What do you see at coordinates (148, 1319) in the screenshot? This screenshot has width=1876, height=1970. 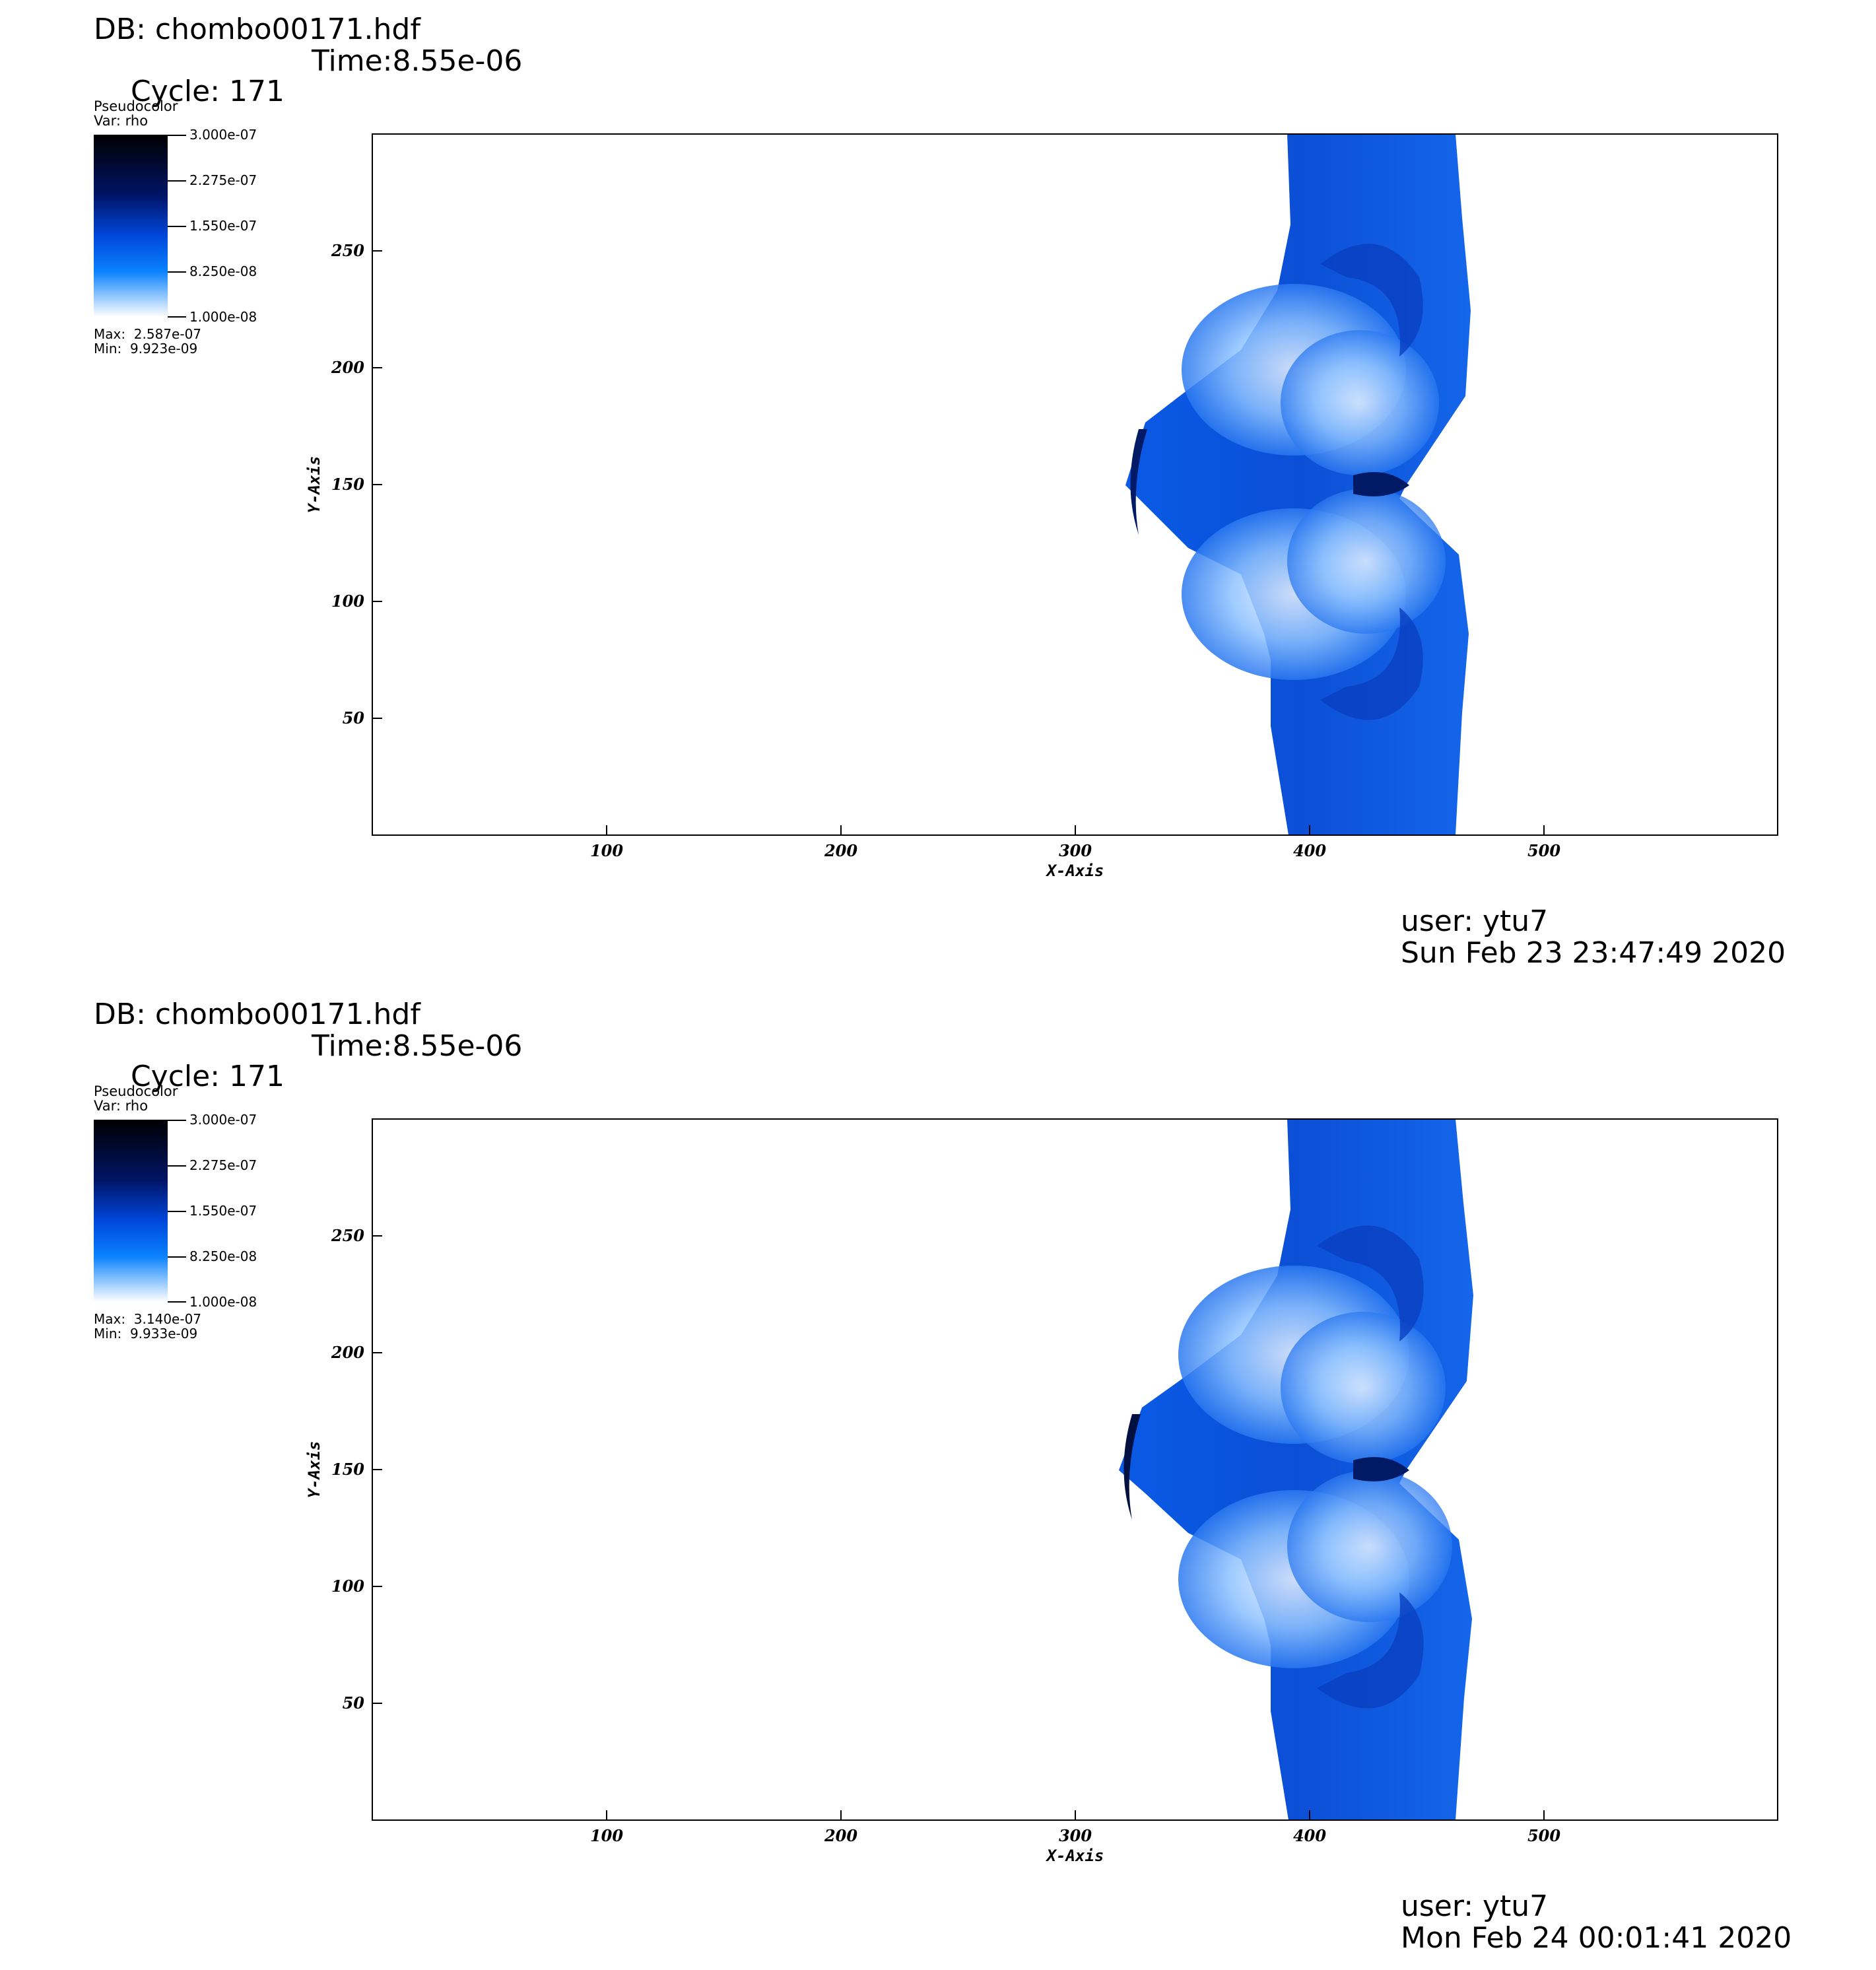 I see `max-value: Max: 3.140e-07` at bounding box center [148, 1319].